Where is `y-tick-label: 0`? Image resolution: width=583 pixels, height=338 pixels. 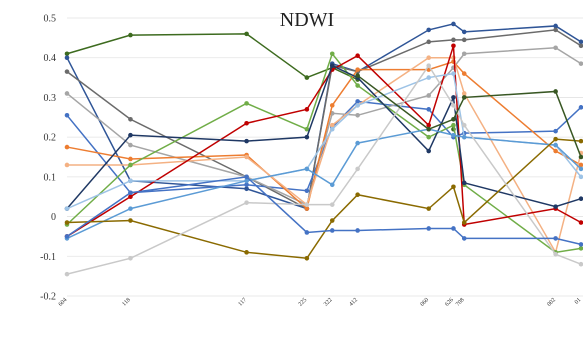
y-tick-label: 0 is located at coordinates (53, 217).